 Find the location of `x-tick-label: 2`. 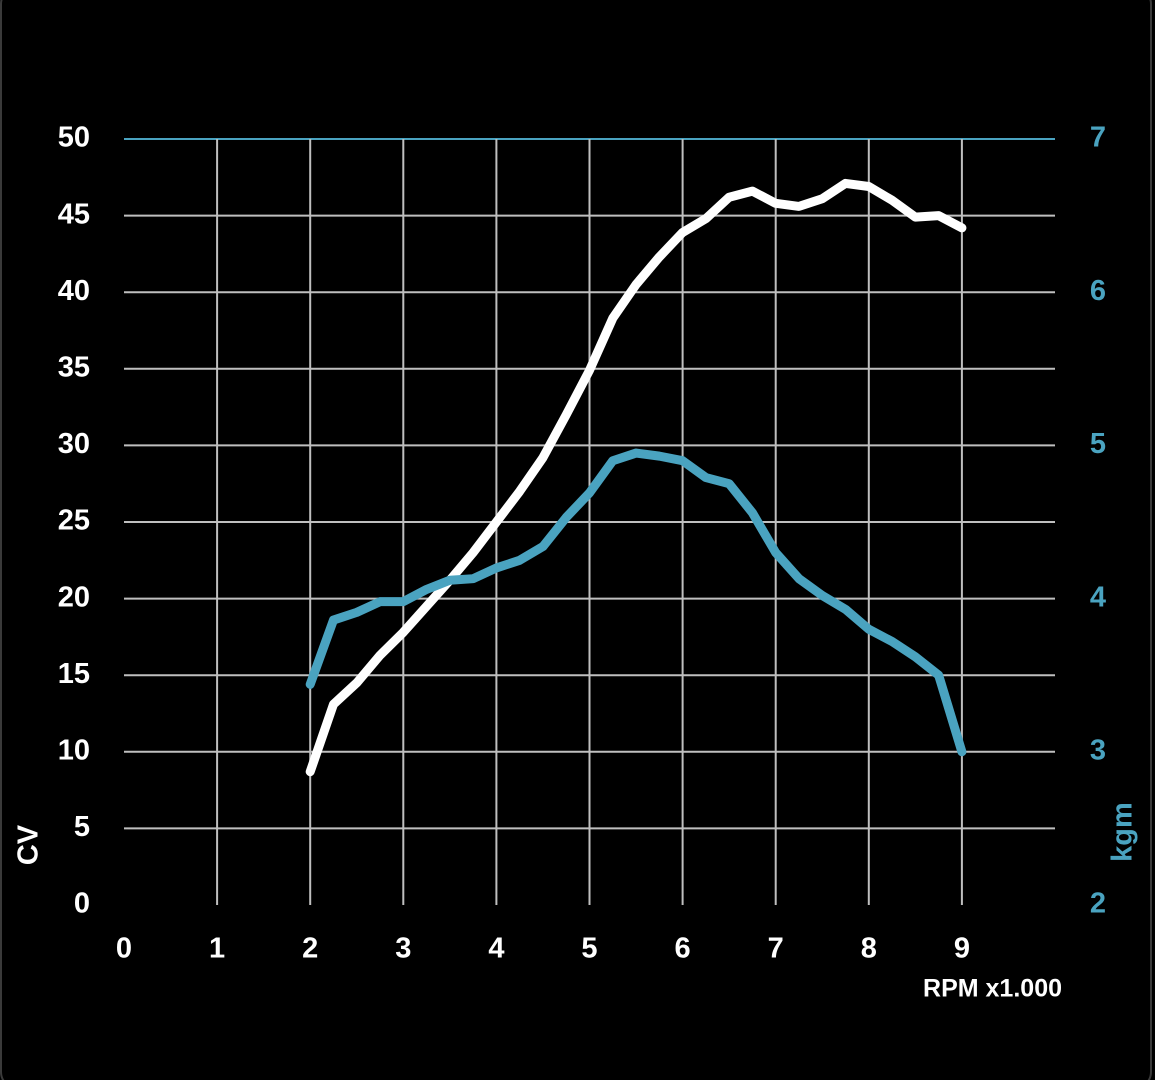

x-tick-label: 2 is located at coordinates (310, 949).